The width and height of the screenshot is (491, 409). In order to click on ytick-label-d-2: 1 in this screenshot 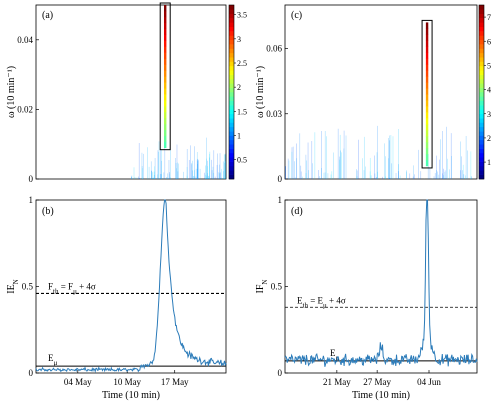, I will do `click(280, 200)`.